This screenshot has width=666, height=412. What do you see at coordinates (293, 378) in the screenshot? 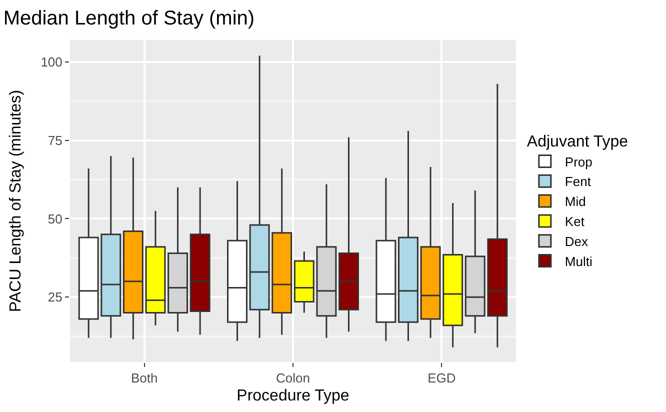
I see `x-tick-label: Colon` at bounding box center [293, 378].